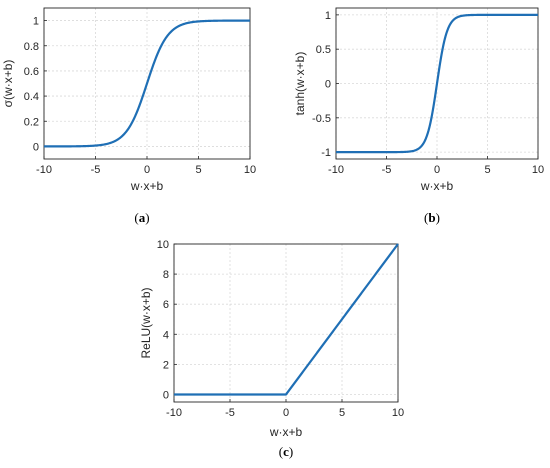 This screenshot has width=550, height=468. What do you see at coordinates (166, 335) in the screenshot?
I see `y-tick-label: 4` at bounding box center [166, 335].